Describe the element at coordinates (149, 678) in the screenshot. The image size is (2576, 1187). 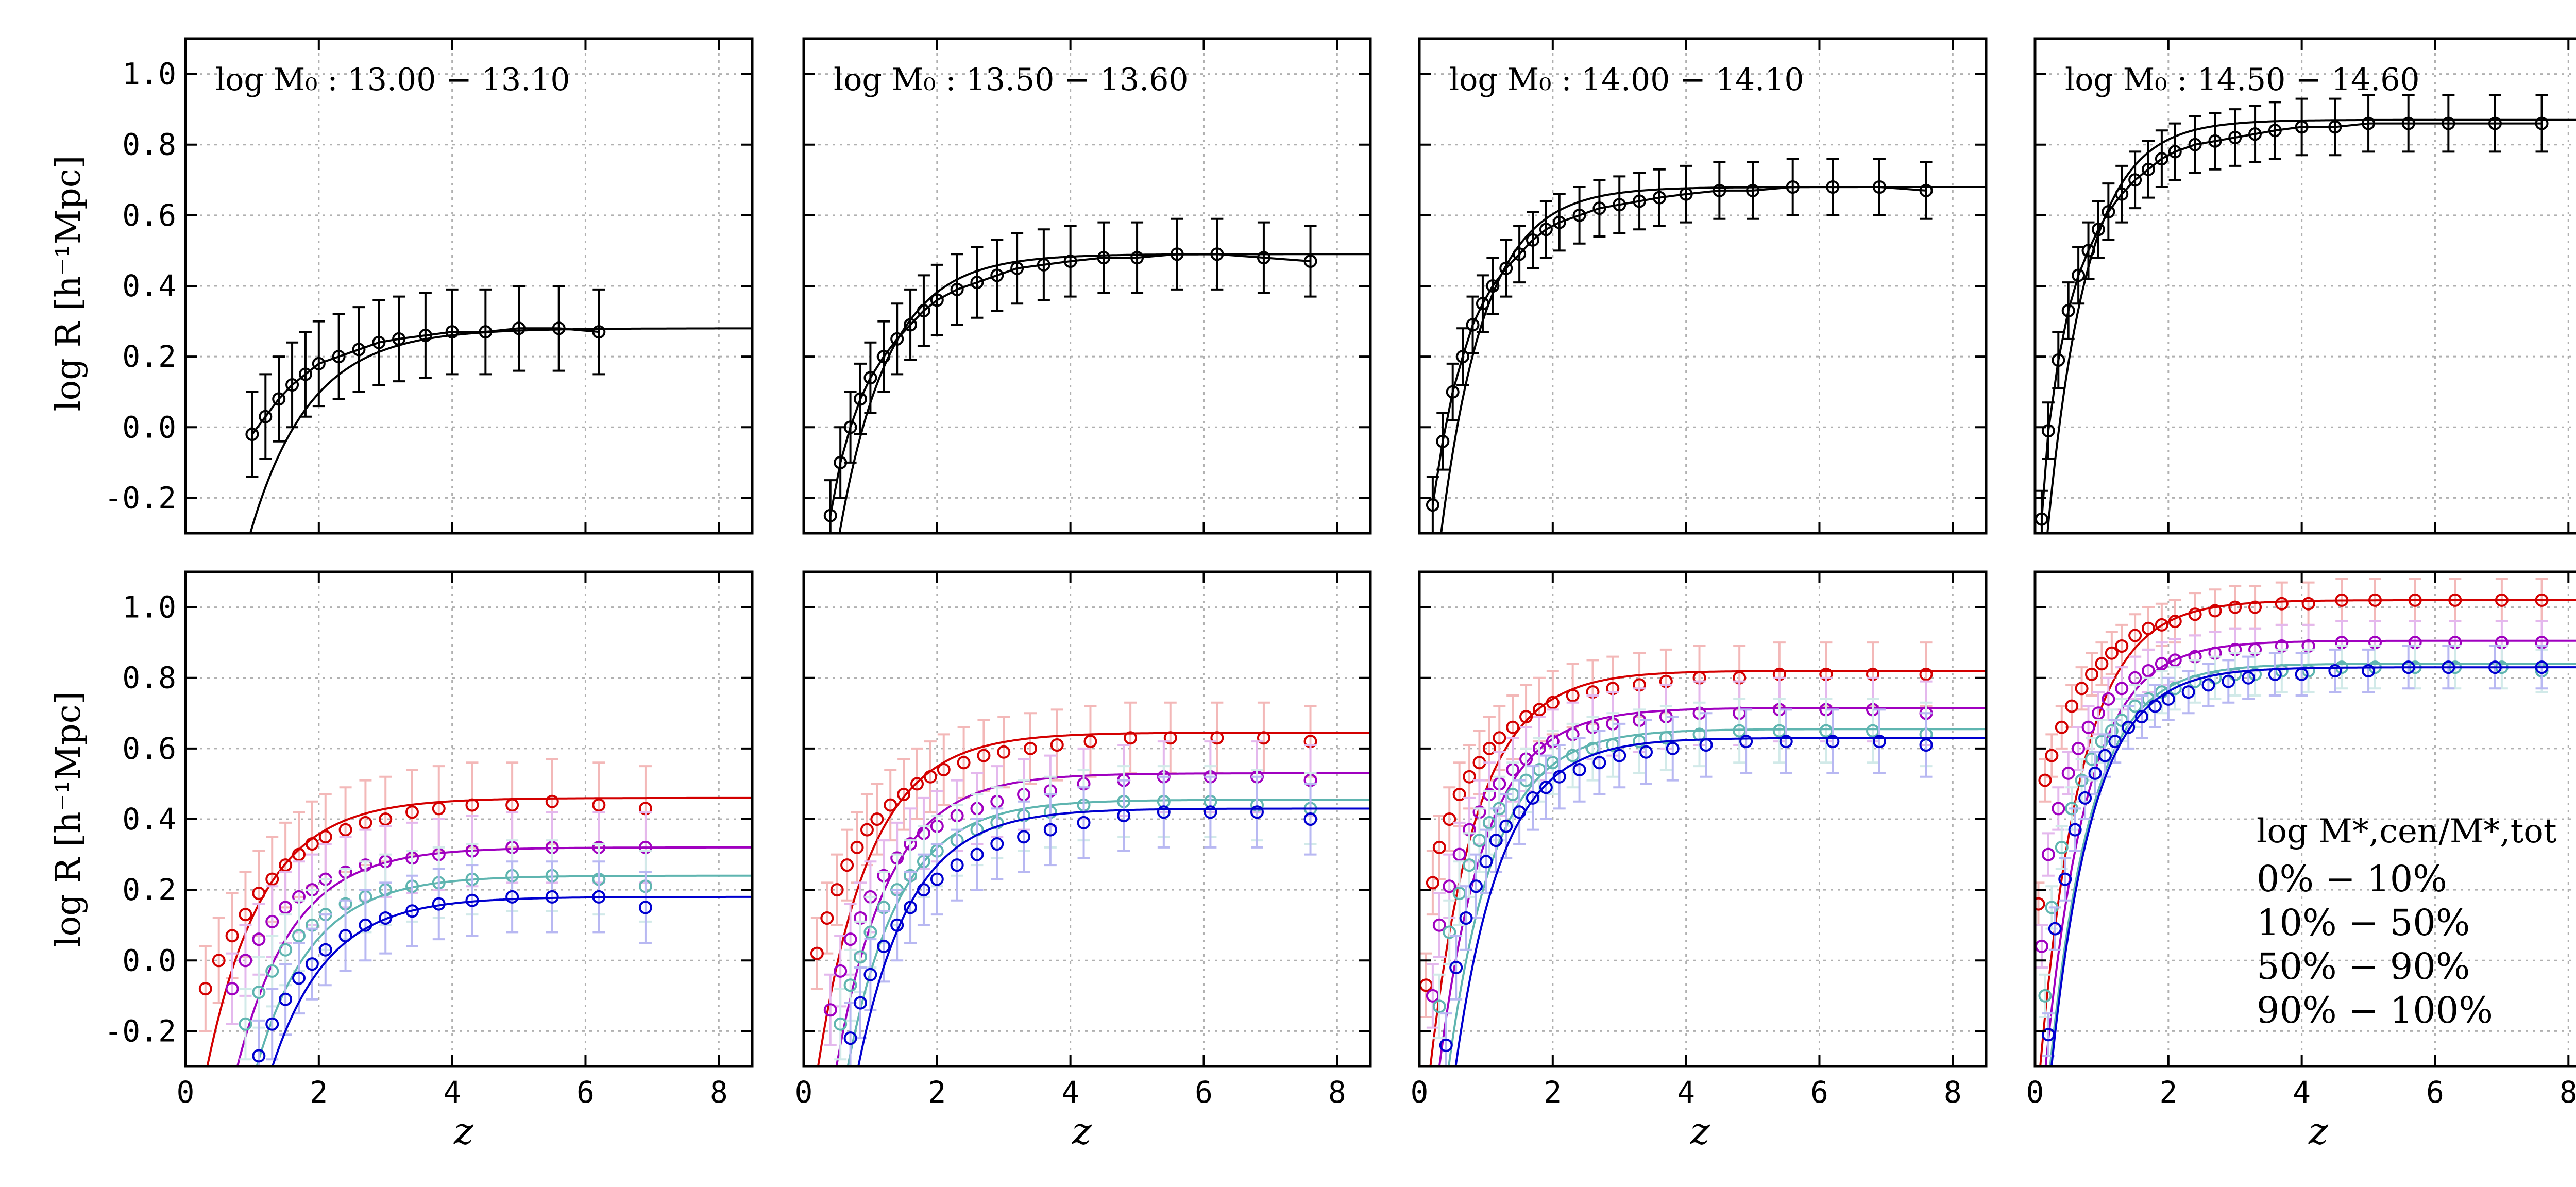
I see `y-tick-label: 0.8` at that location.